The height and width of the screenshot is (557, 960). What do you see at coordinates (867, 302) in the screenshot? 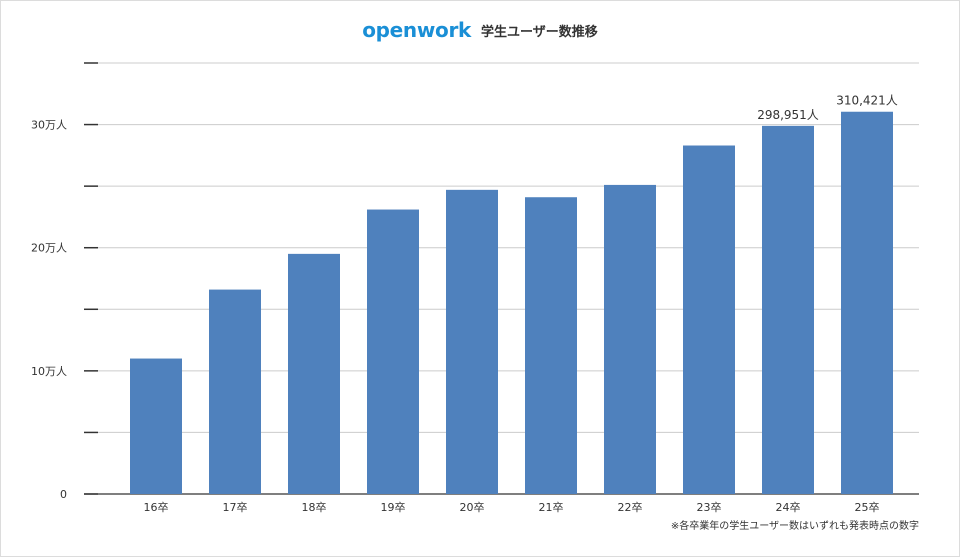
I see `bar-25卒` at bounding box center [867, 302].